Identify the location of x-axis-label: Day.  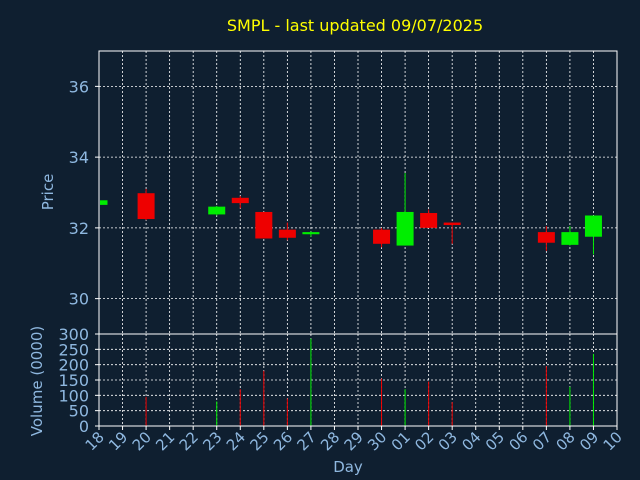
(348, 467).